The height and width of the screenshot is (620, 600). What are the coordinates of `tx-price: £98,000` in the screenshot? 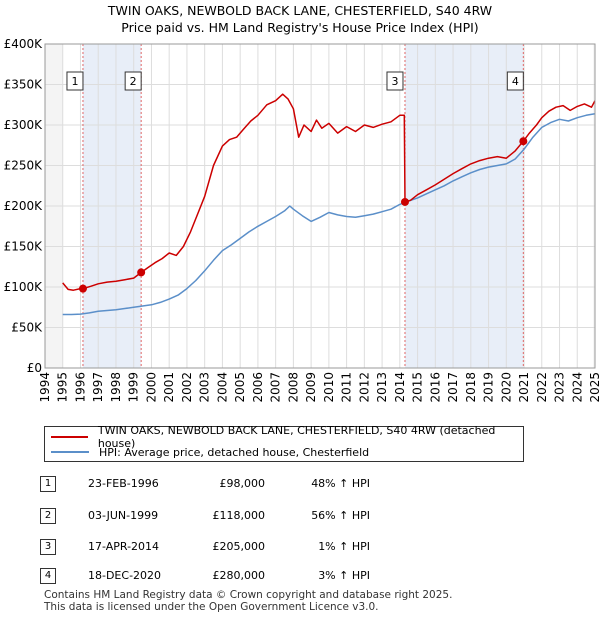 It's located at (242, 483).